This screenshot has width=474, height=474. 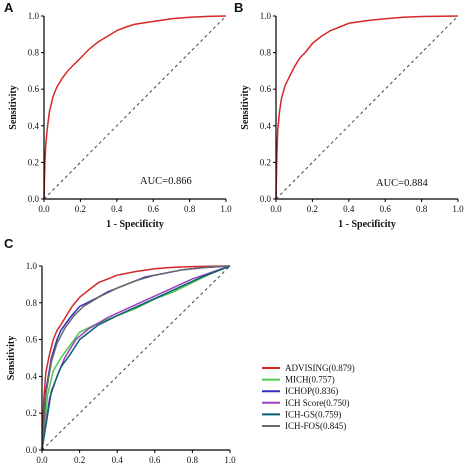 What do you see at coordinates (166, 181) in the screenshot?
I see `auc-annotation: AUC=0.866` at bounding box center [166, 181].